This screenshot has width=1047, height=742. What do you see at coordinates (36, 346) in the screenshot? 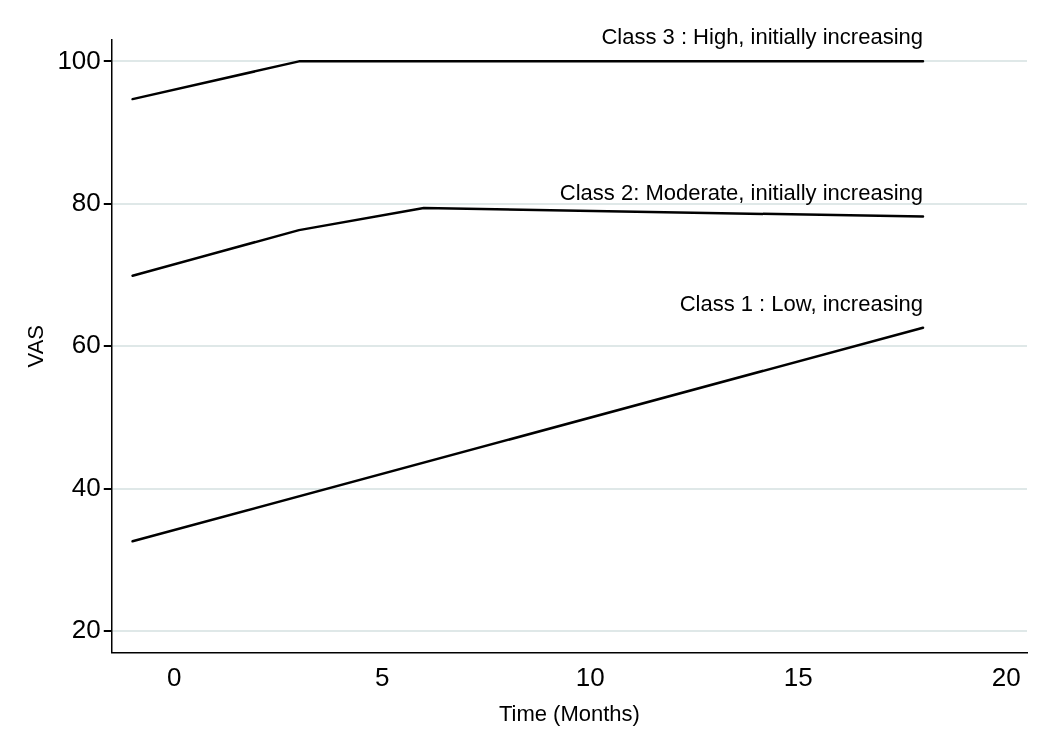
I see `y-axis-title: VAS` at bounding box center [36, 346].